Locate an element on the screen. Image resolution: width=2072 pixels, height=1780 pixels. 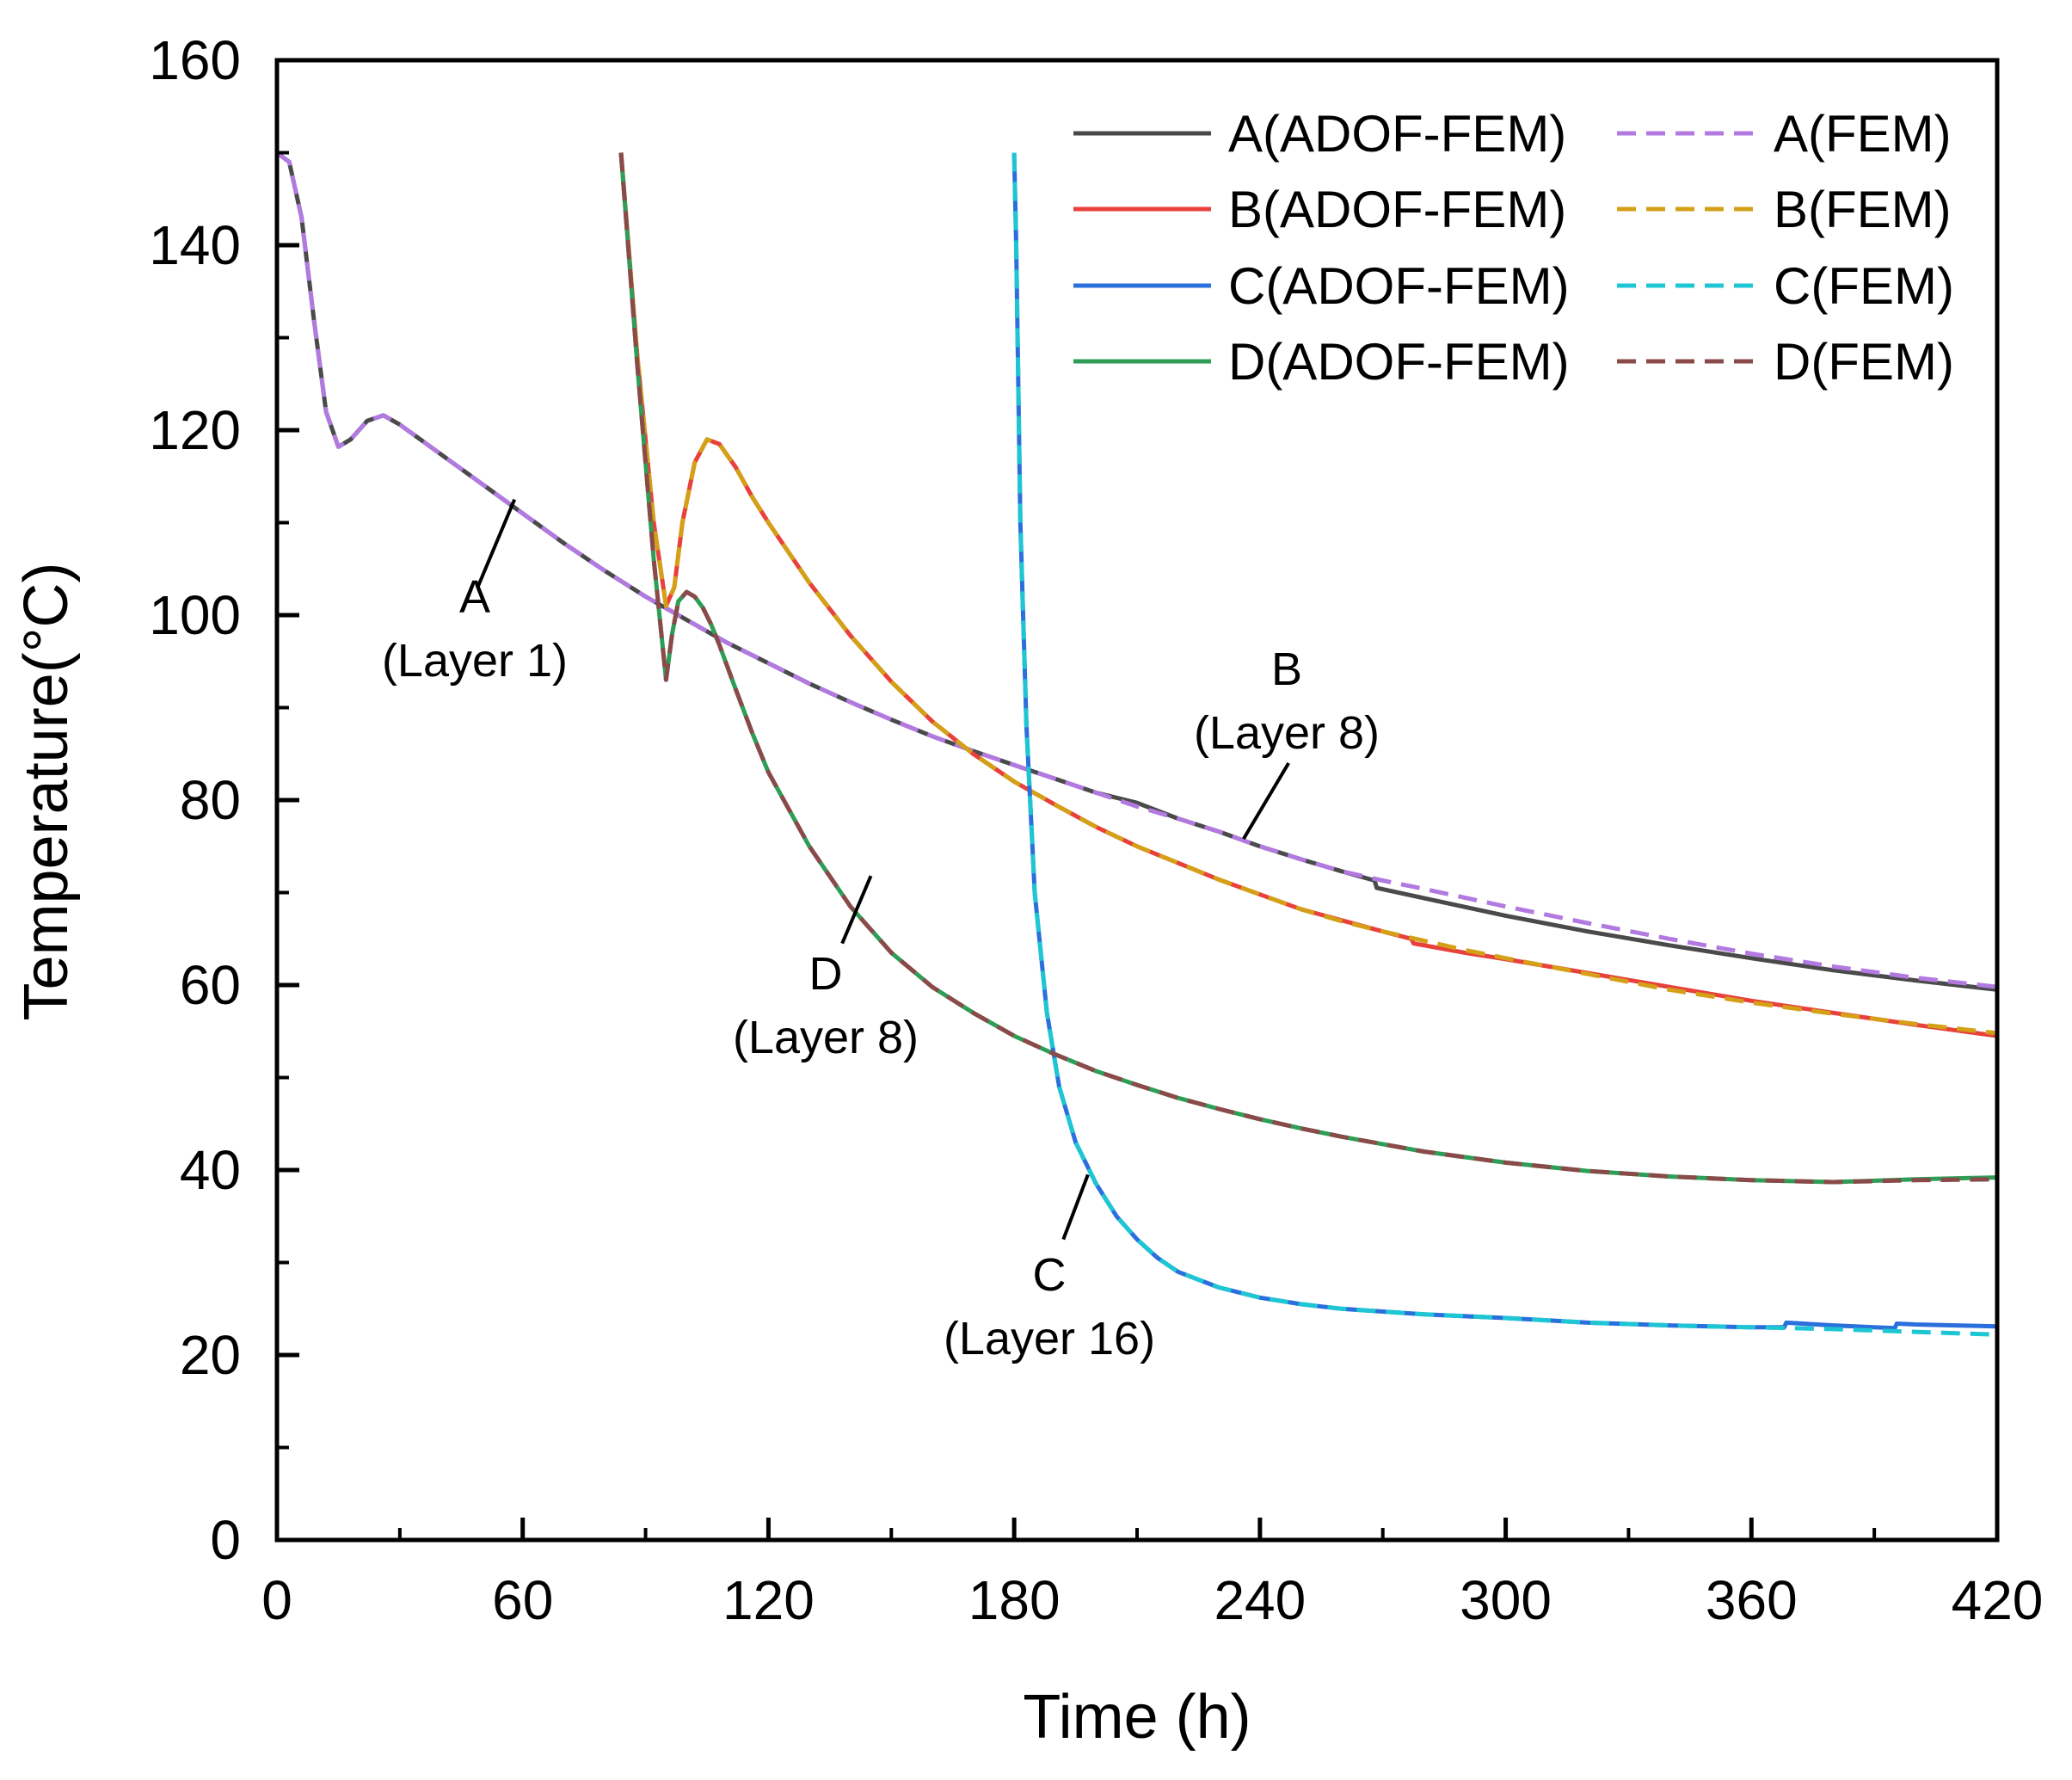
annotation-b-leader is located at coordinates (1266, 801).